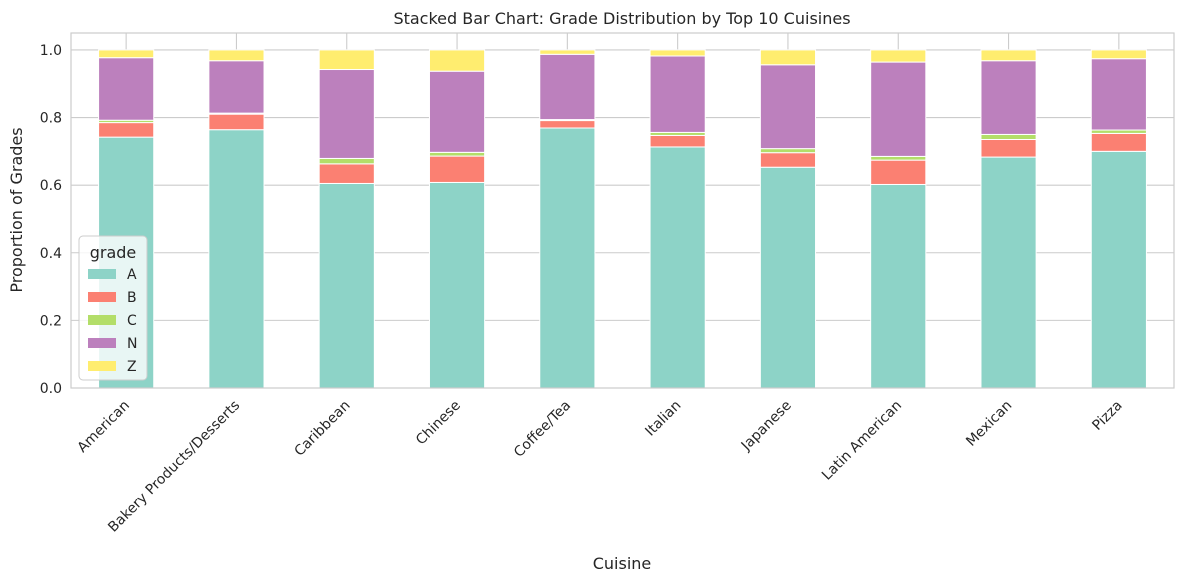 Image resolution: width=1184 pixels, height=584 pixels. Describe the element at coordinates (132, 344) in the screenshot. I see `legend-label-n: N` at that location.